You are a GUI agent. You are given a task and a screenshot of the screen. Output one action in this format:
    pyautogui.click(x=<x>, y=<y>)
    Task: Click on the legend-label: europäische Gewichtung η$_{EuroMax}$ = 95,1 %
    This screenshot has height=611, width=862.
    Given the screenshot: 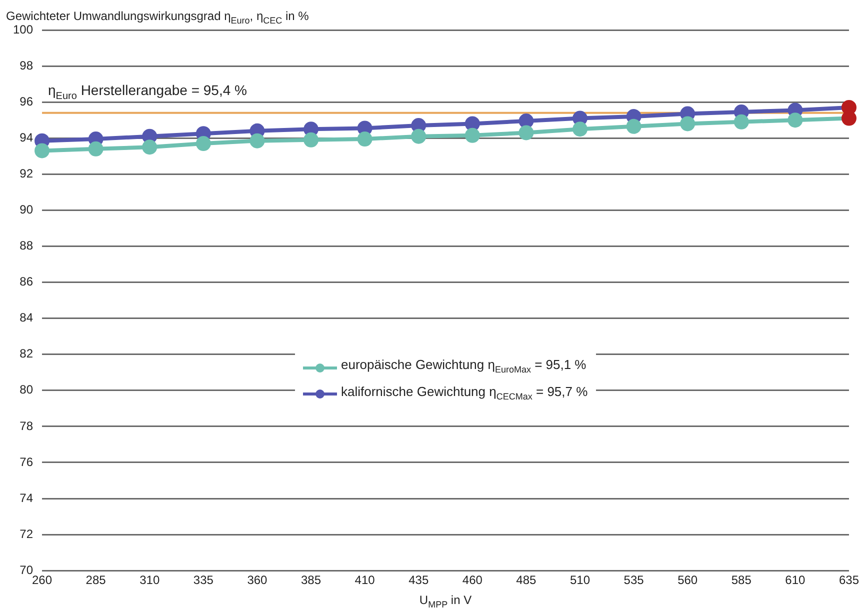 What is the action you would take?
    pyautogui.click(x=463, y=366)
    